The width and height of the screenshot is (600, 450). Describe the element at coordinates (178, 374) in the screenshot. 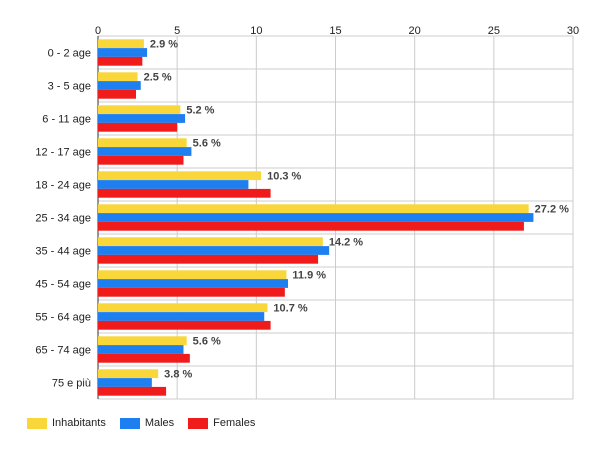

I see `data-label: 3.8 %` at that location.